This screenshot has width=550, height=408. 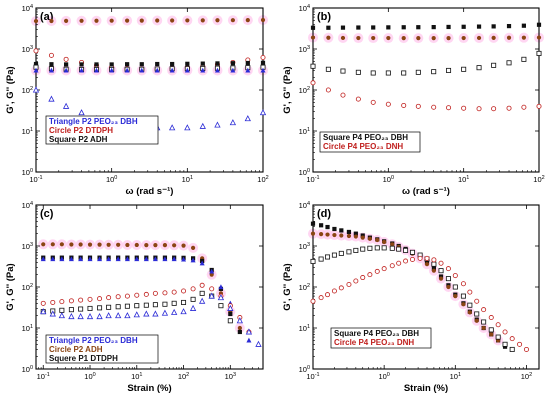 I want to click on series-square-filled, so click(x=149, y=63).